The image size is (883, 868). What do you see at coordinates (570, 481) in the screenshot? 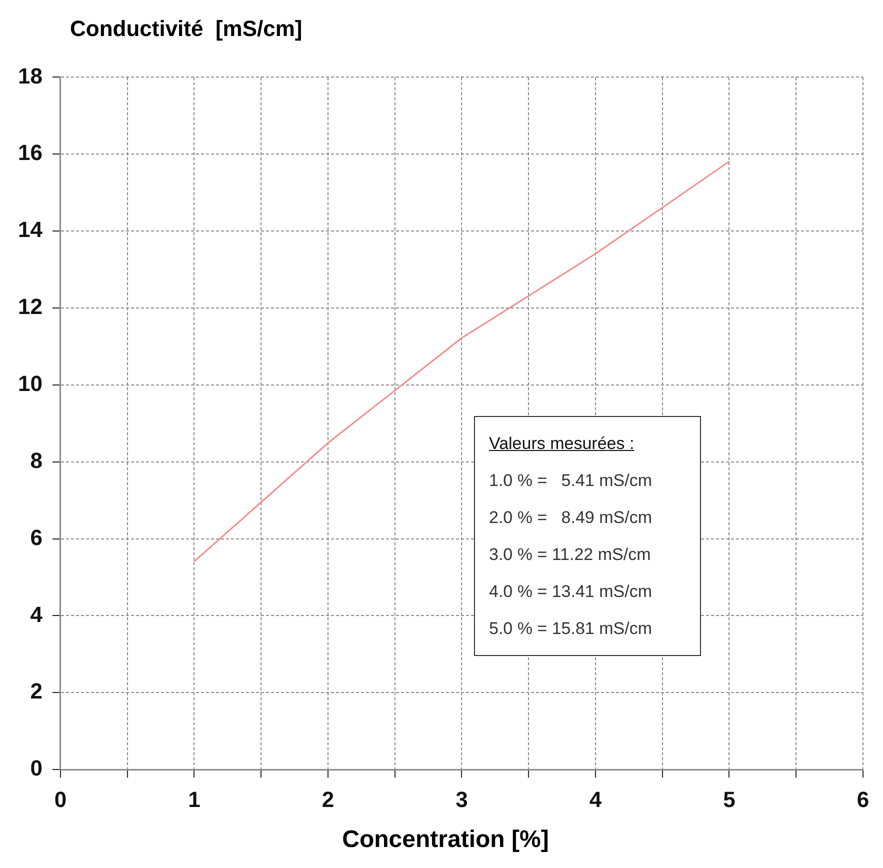
I see `annotation: 1.0 % = 5.41 mS/cm` at bounding box center [570, 481].